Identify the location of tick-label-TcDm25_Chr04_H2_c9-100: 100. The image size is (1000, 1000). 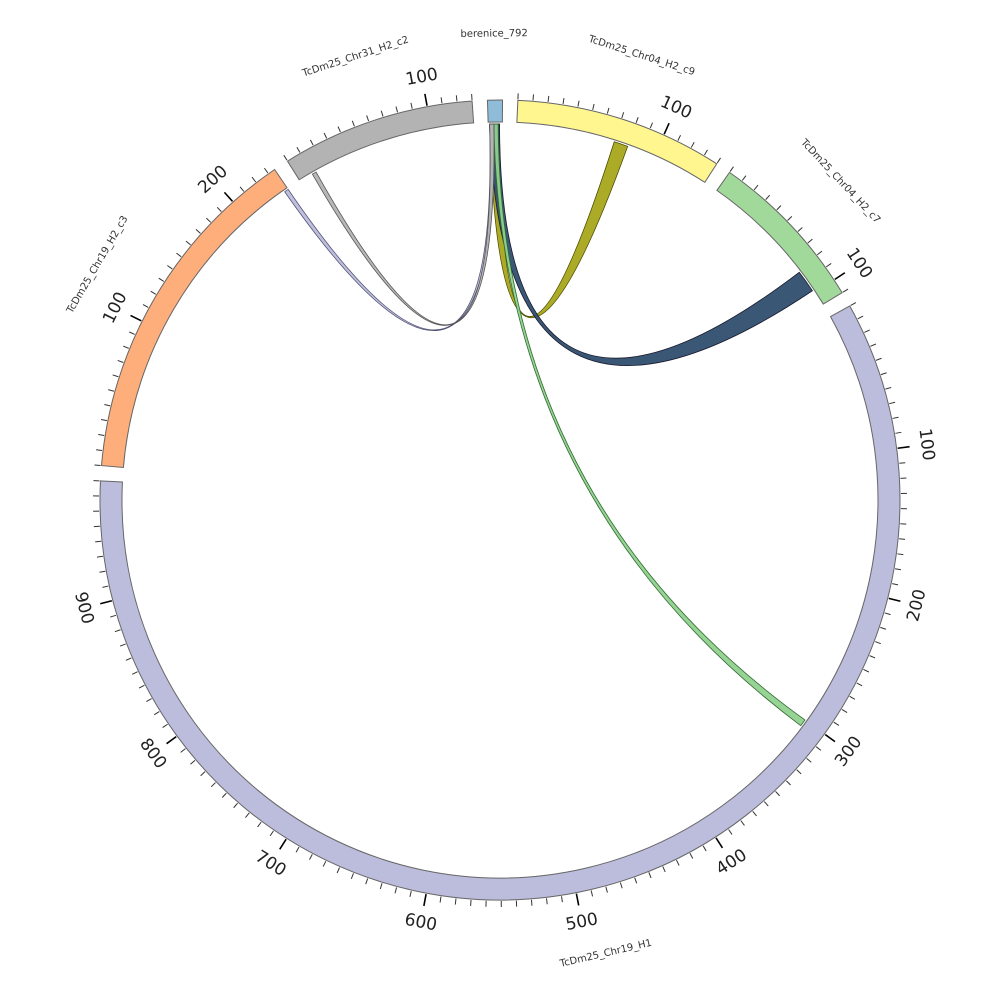
(676, 108).